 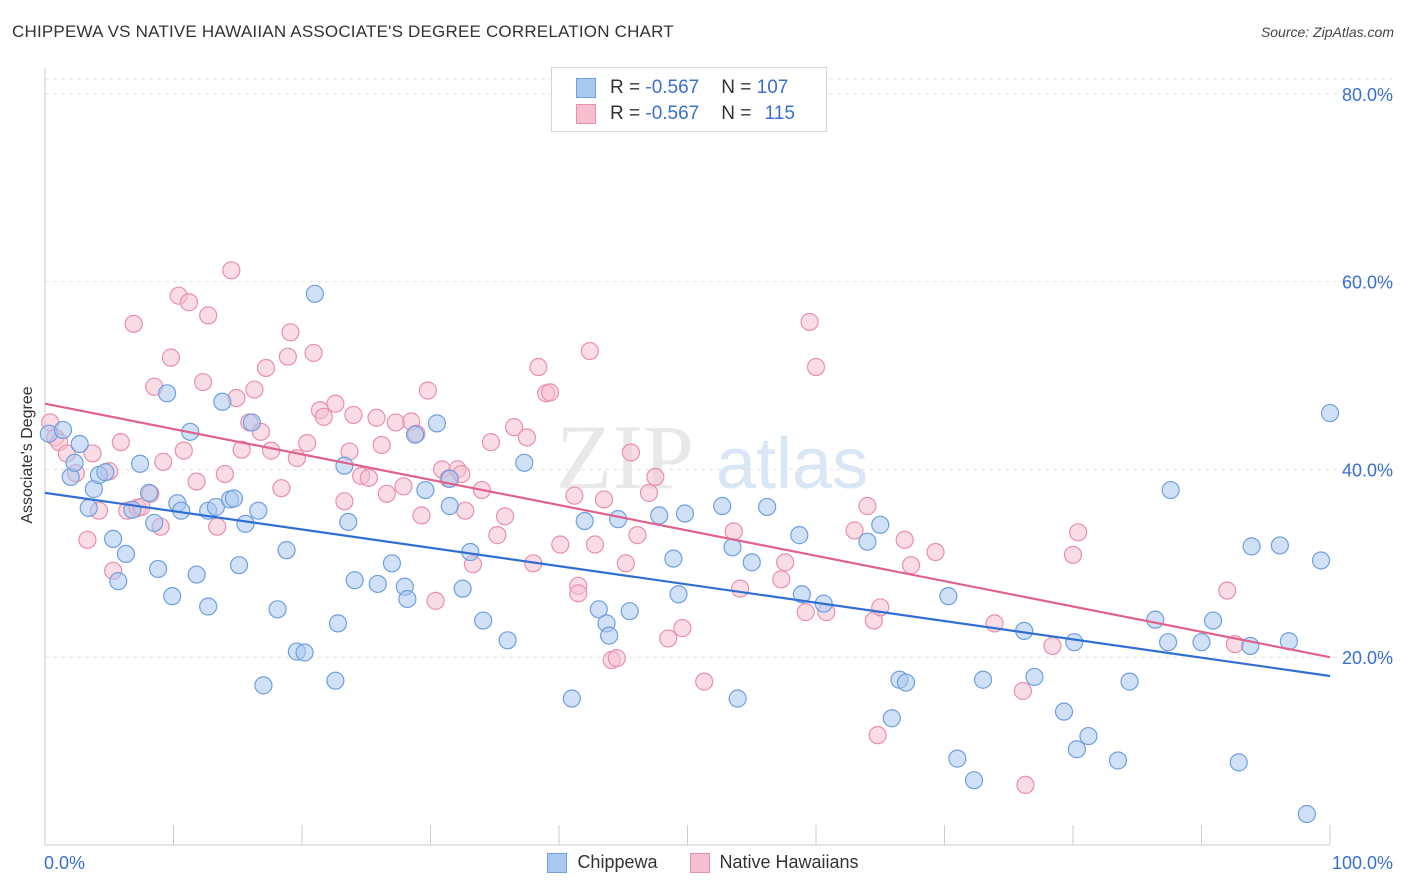 I want to click on legend-item-hawaiian: Native Hawaiians, so click(x=774, y=862).